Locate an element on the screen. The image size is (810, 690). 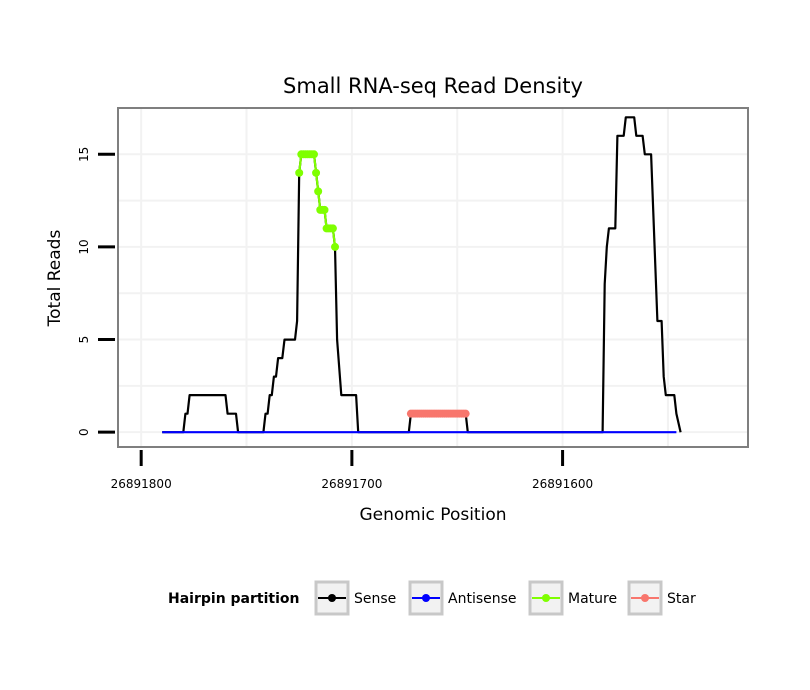
legend-key-marker-antisense is located at coordinates (426, 598).